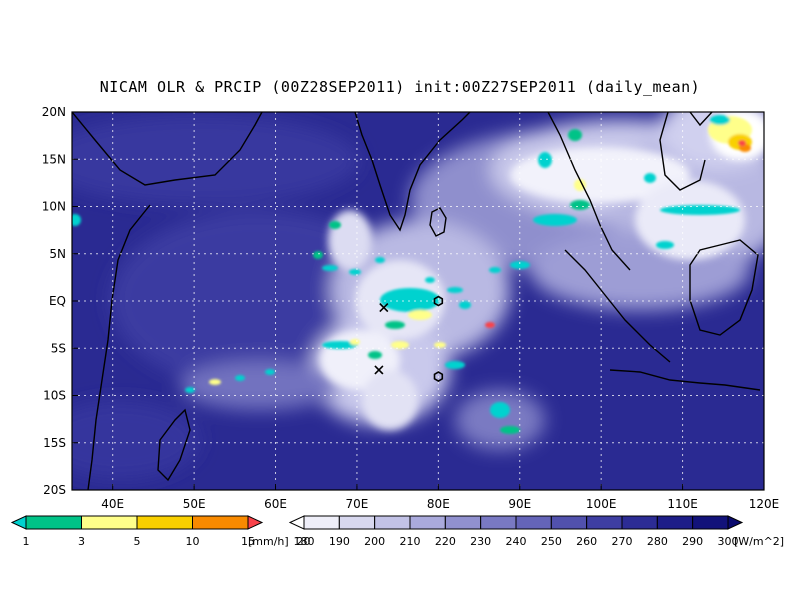 The height and width of the screenshot is (600, 800). I want to click on colorbar-label: 180, so click(304, 541).